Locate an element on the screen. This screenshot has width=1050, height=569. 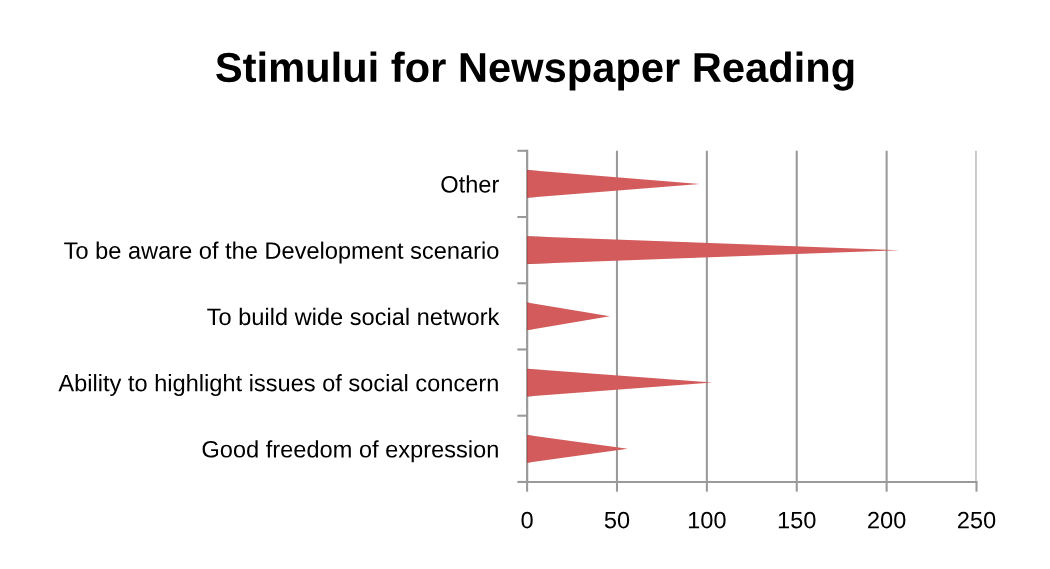
chart-title: Stimului for Newspaper Reading is located at coordinates (535, 71).